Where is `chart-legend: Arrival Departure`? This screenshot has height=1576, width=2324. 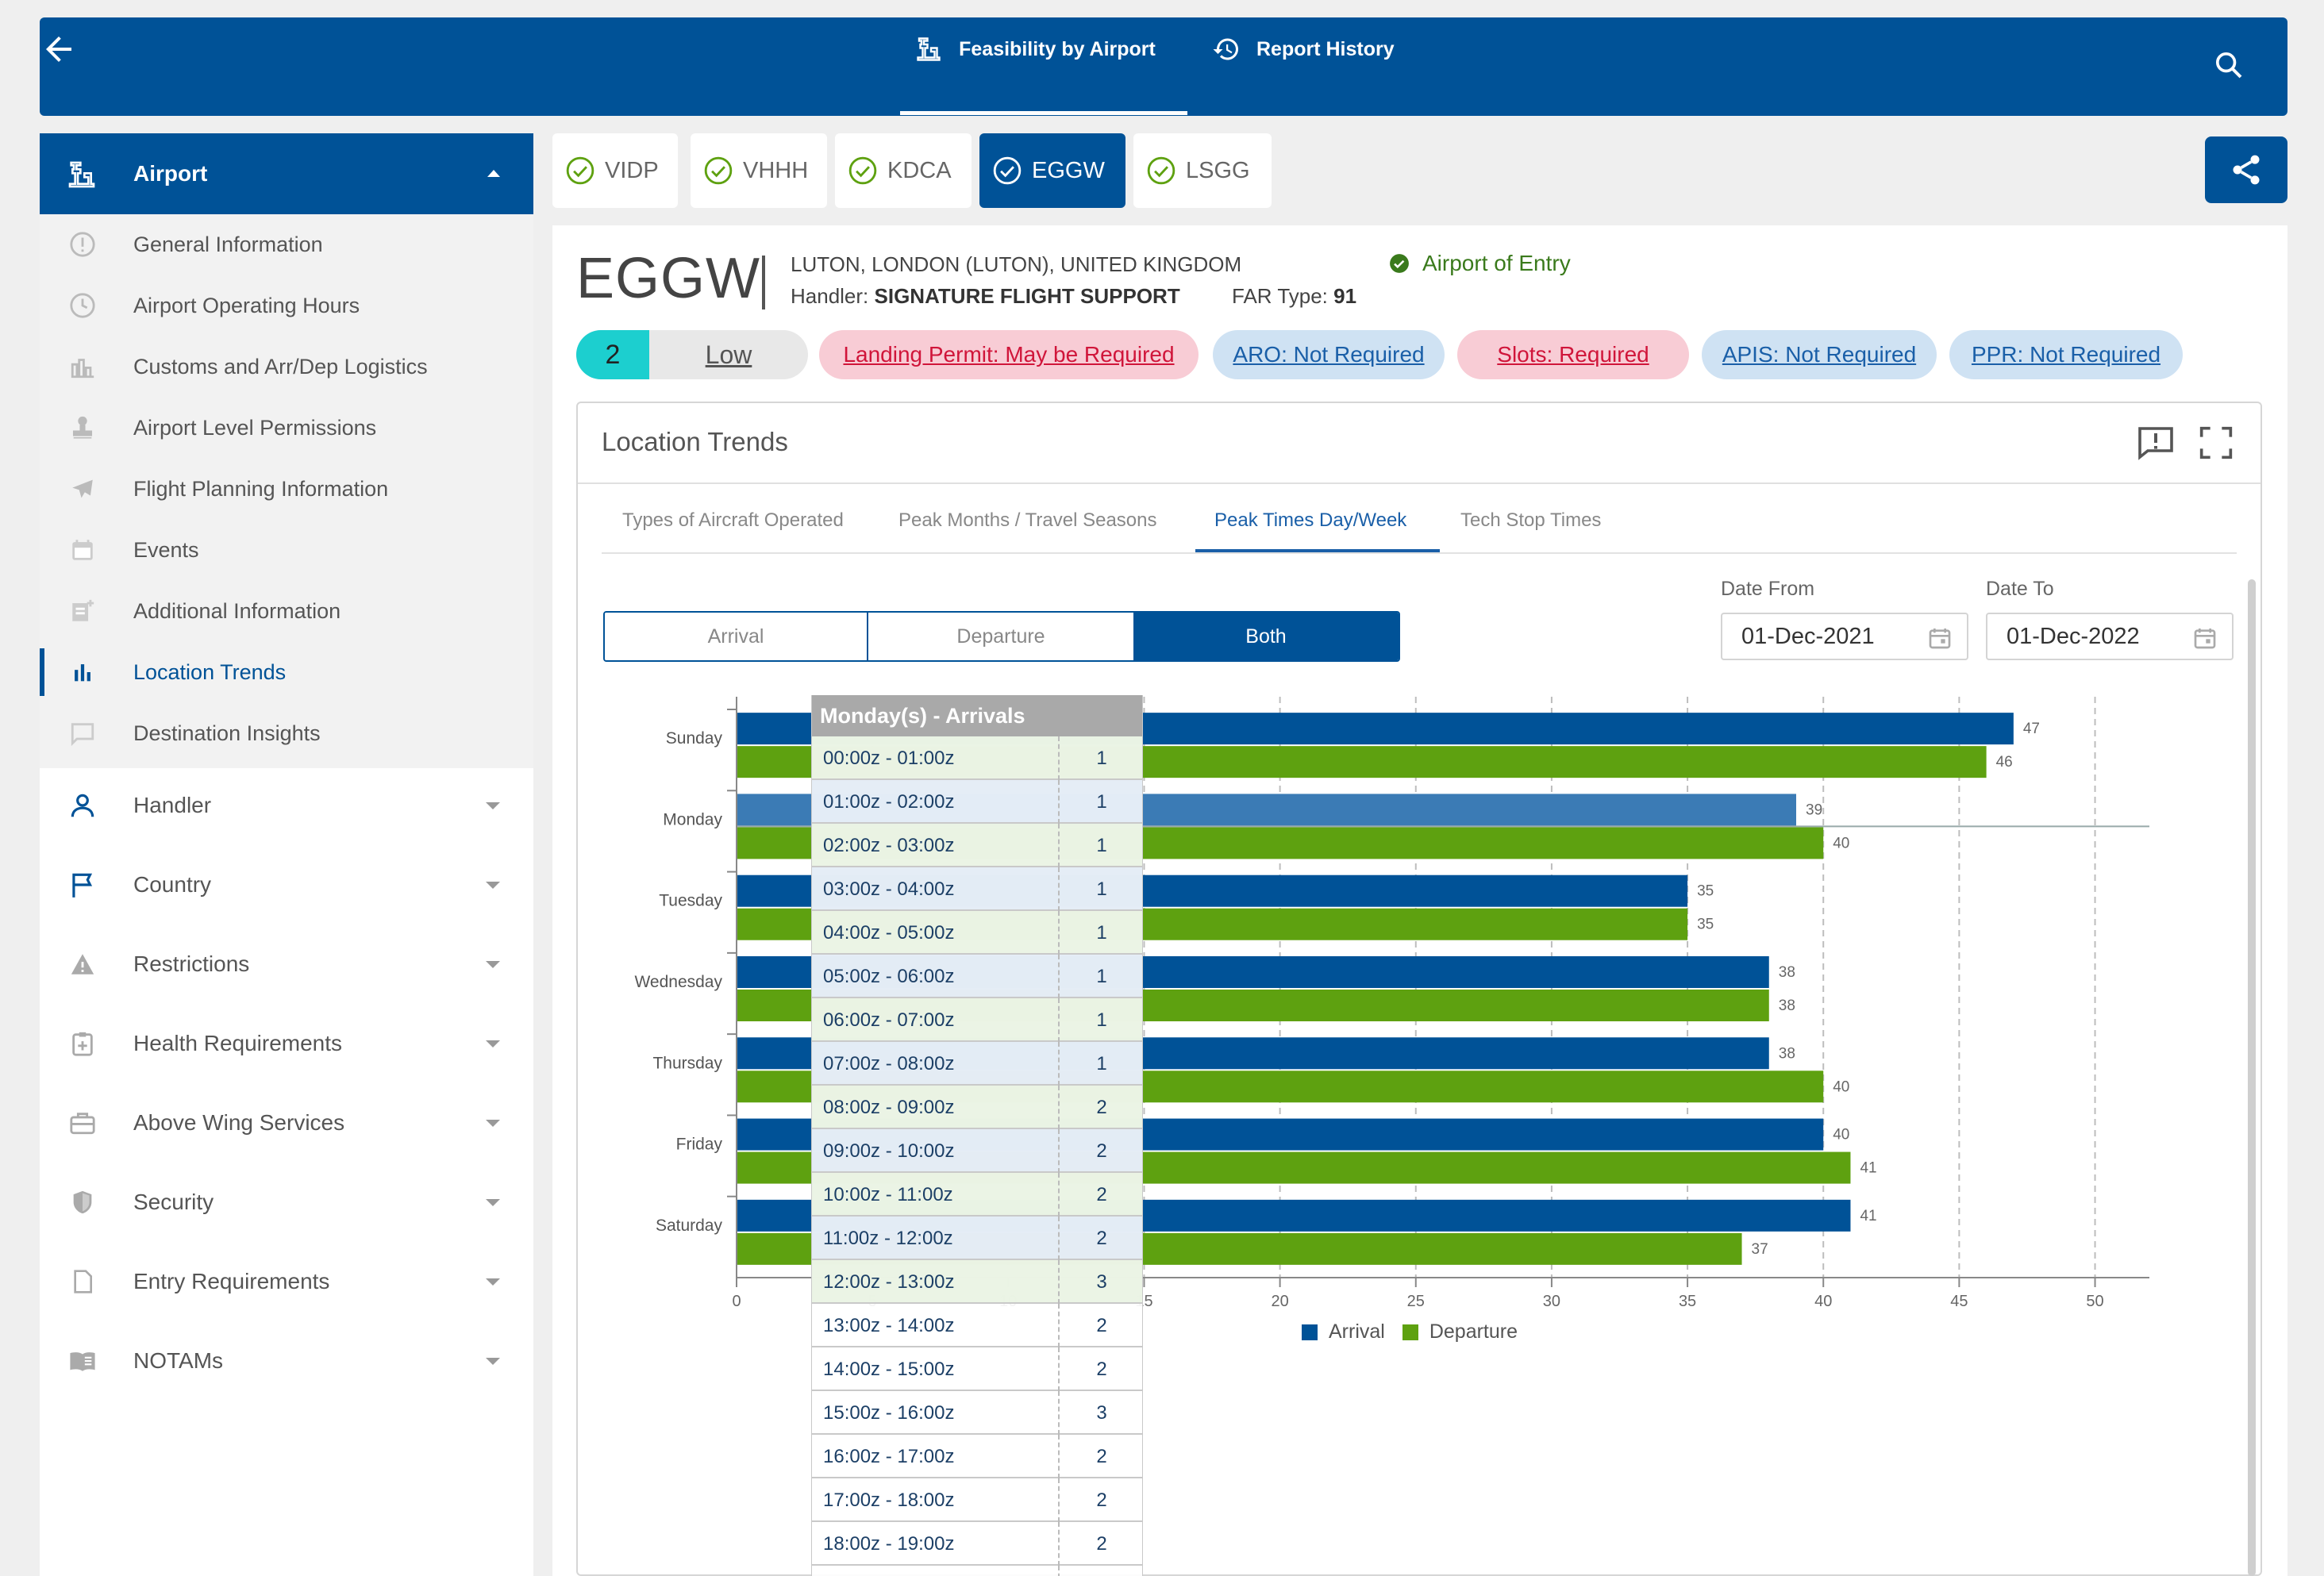 chart-legend: Arrival Departure is located at coordinates (1418, 1331).